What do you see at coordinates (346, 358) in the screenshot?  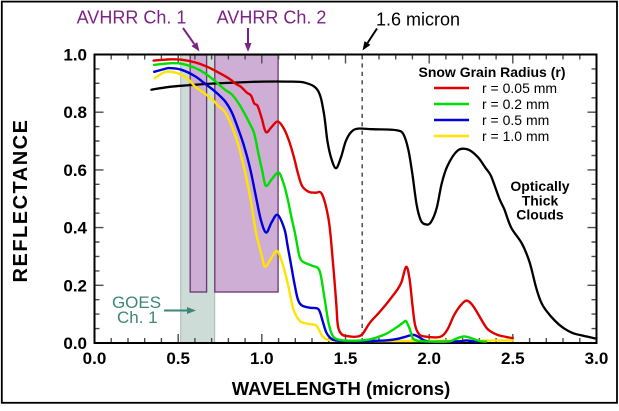 I see `svg-text: 1.5` at bounding box center [346, 358].